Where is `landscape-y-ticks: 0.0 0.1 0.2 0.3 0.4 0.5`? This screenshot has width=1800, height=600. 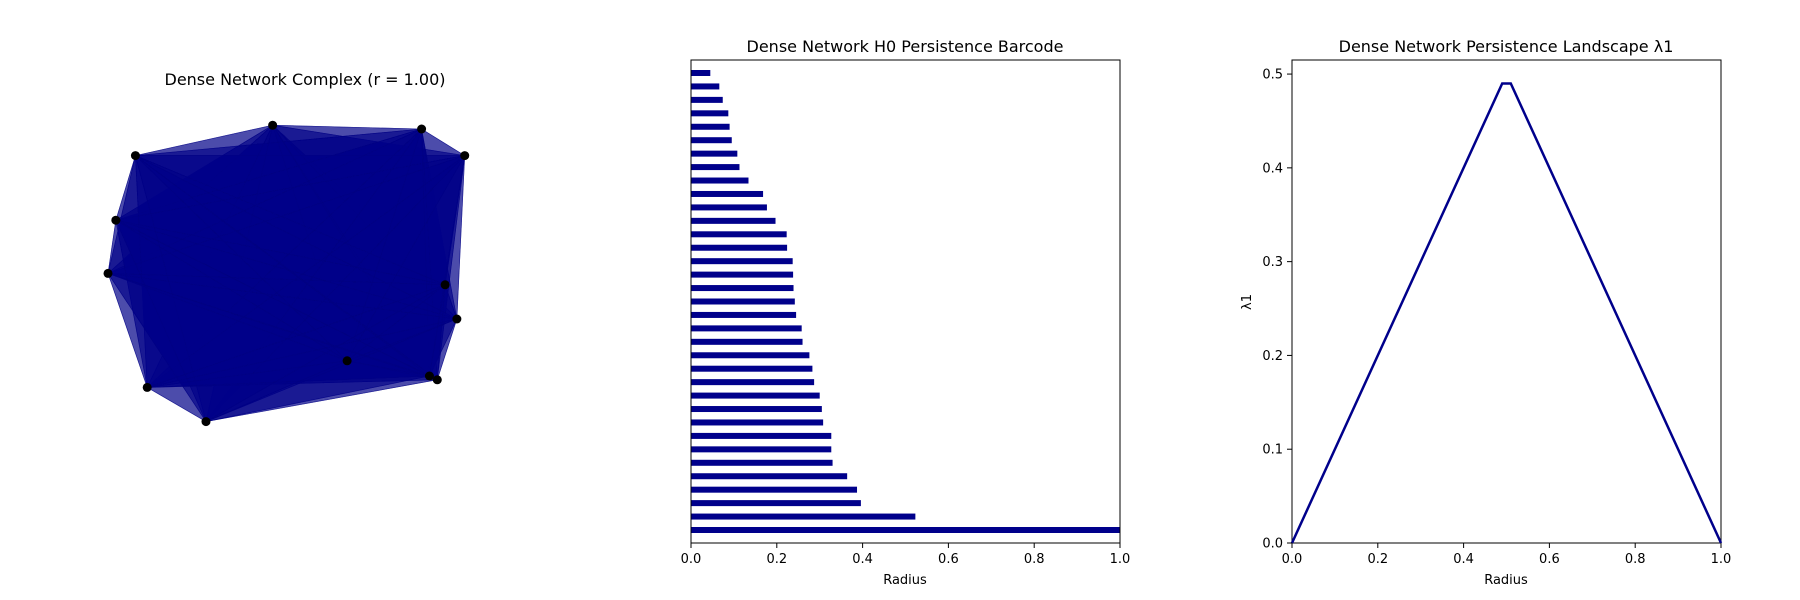
landscape-y-ticks: 0.0 0.1 0.2 0.3 0.4 0.5 is located at coordinates (1277, 310).